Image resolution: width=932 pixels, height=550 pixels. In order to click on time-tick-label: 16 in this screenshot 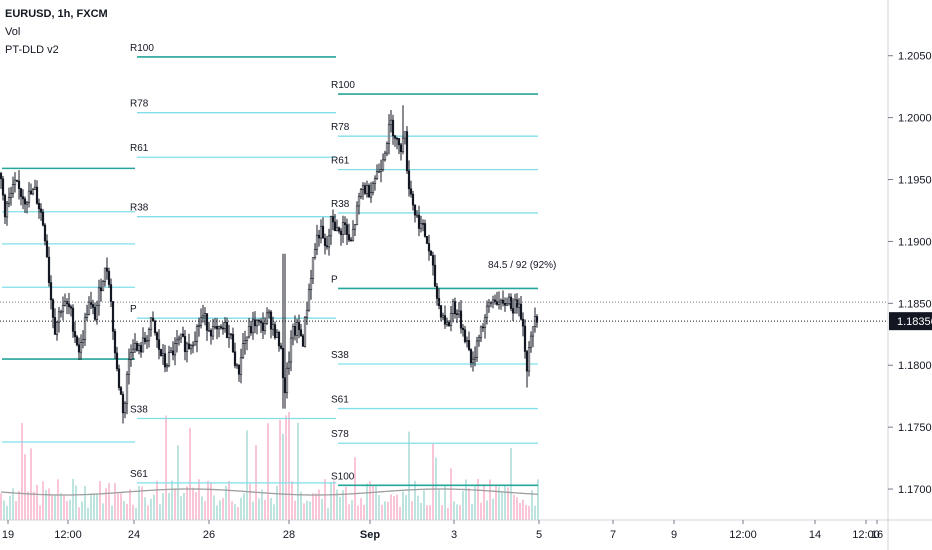, I will do `click(877, 535)`.